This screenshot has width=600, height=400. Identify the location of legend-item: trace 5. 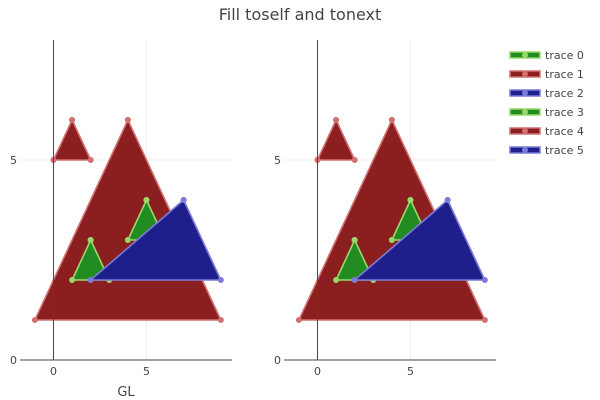
(546, 150).